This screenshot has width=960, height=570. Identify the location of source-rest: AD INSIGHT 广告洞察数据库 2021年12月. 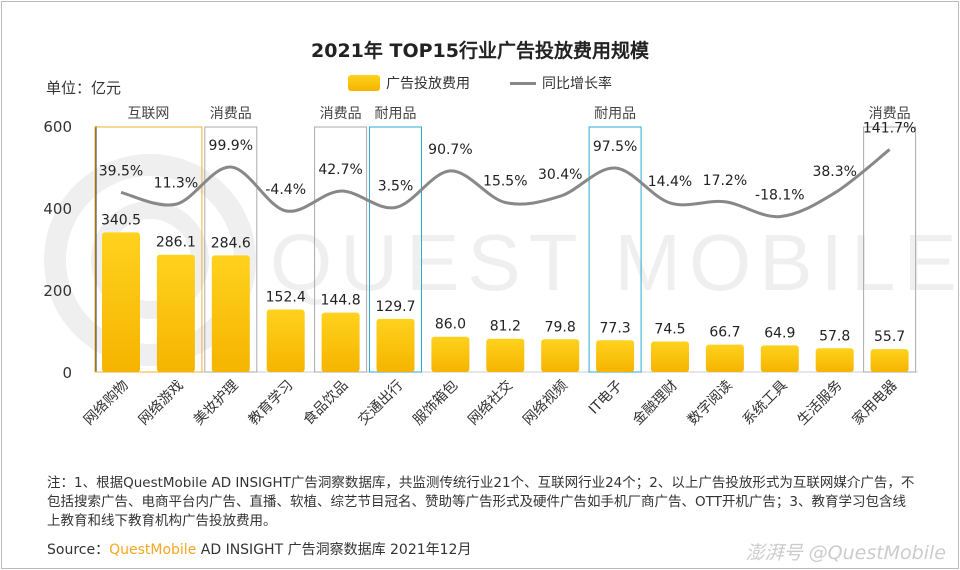
(334, 550).